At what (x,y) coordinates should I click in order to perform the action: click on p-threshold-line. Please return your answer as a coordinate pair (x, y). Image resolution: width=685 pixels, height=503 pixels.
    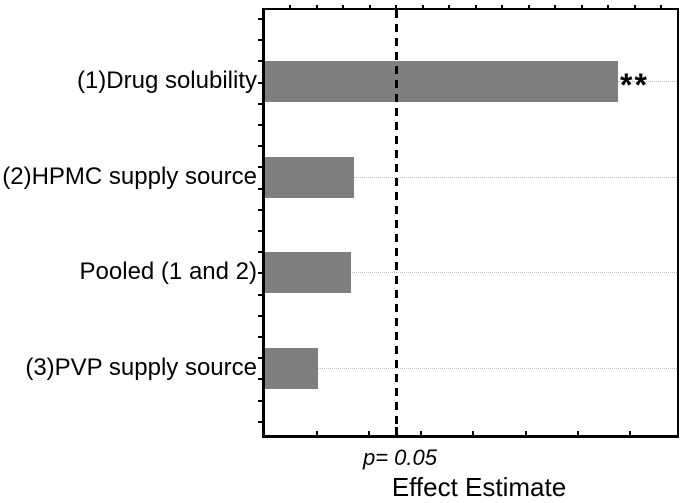
    Looking at the image, I should click on (396, 222).